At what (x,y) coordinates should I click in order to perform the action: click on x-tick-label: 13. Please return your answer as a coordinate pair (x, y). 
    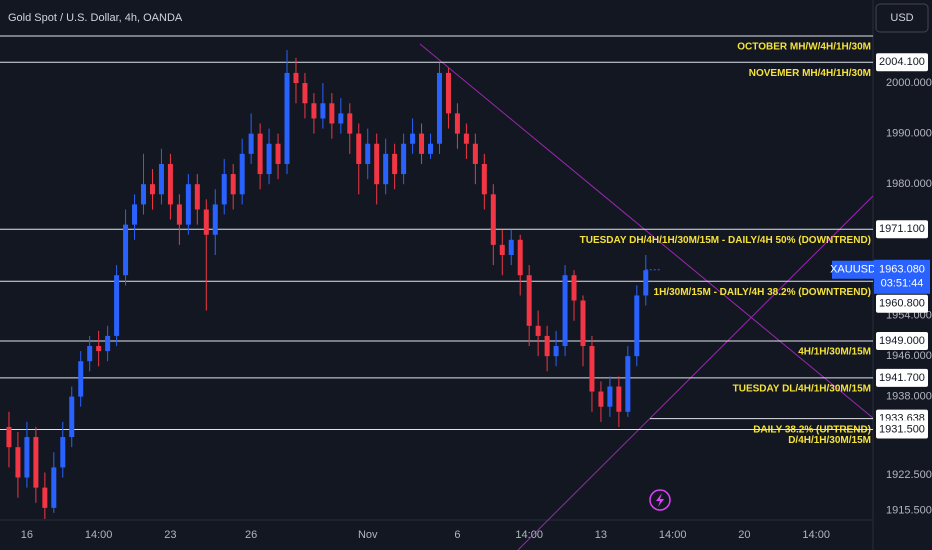
    Looking at the image, I should click on (601, 535).